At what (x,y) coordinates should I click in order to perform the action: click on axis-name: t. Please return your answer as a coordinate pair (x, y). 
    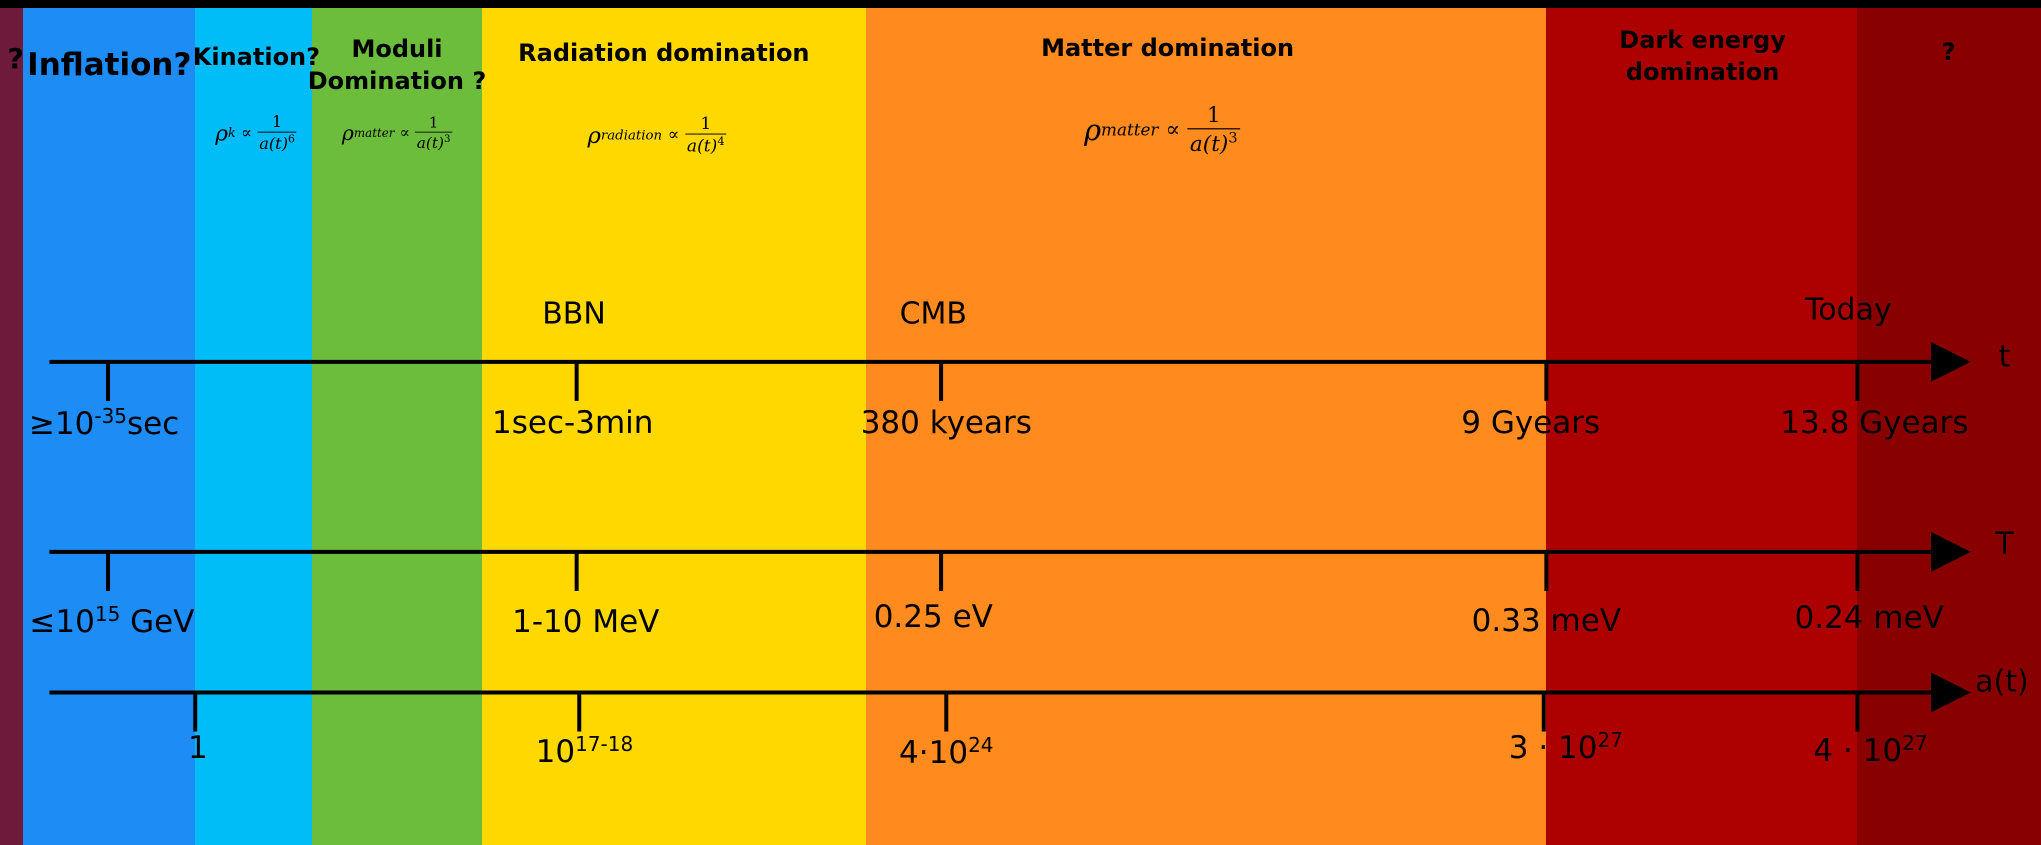
    Looking at the image, I should click on (2004, 357).